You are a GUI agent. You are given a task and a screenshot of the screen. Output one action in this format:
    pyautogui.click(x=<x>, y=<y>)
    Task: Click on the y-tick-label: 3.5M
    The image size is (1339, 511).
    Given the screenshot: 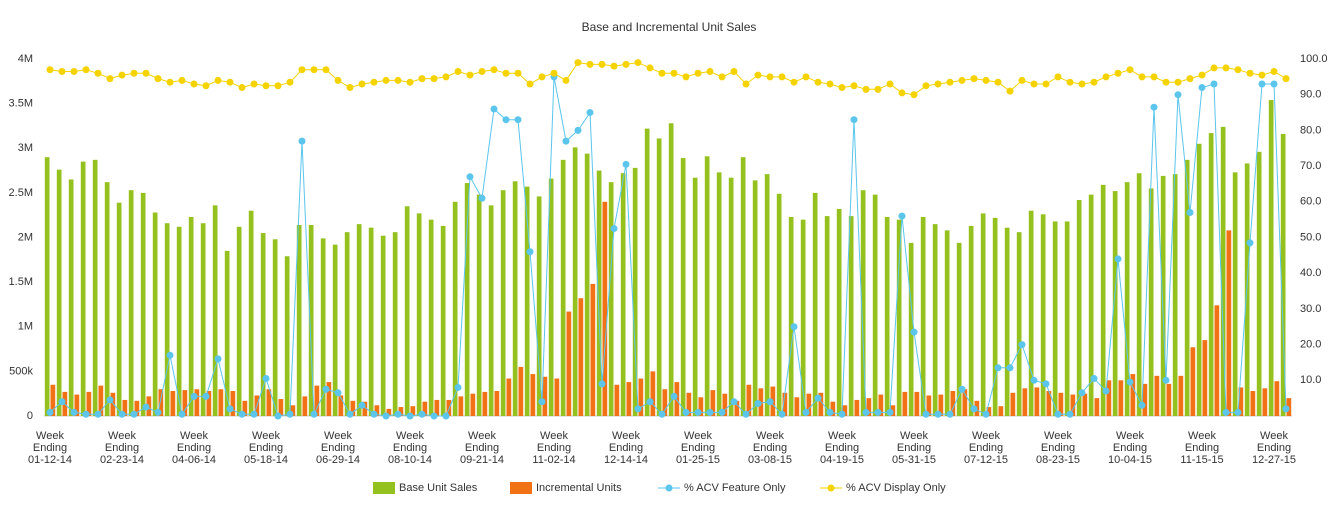 What is the action you would take?
    pyautogui.click(x=21, y=104)
    